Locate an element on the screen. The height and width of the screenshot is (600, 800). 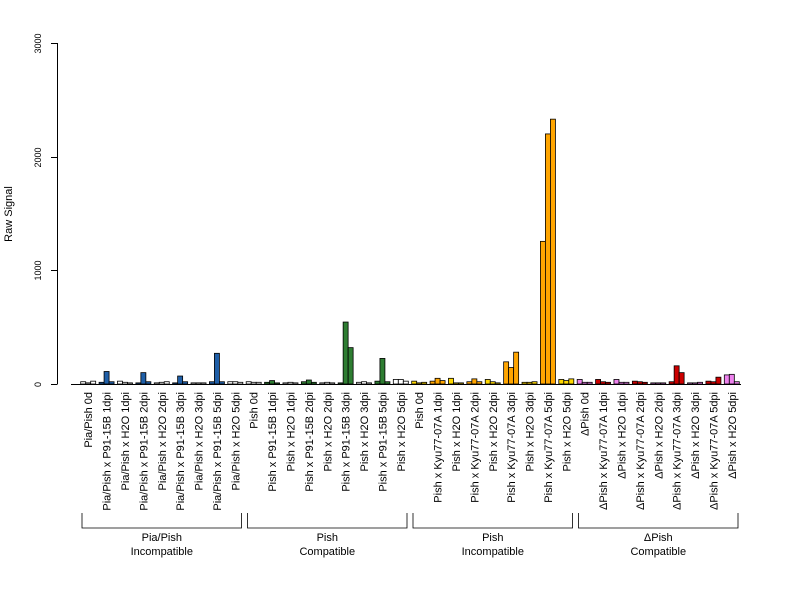
x-tick-label: Pish x Kyu77-07A 5dpi is located at coordinates (549, 447).